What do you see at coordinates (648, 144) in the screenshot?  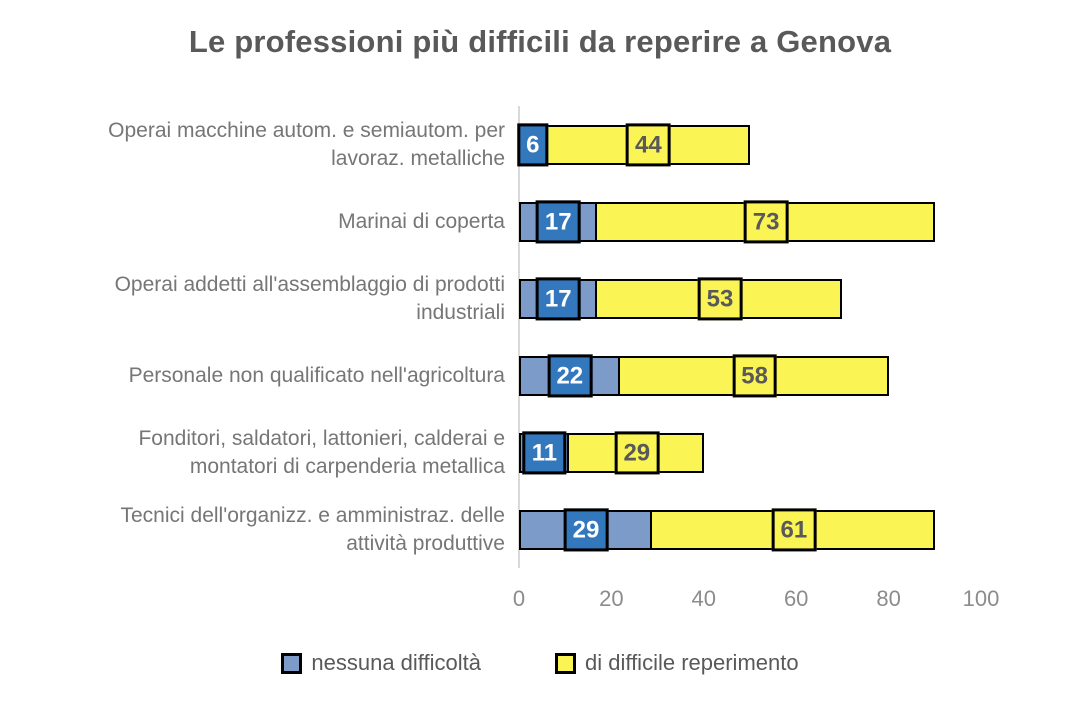 I see `value-label: 44` at bounding box center [648, 144].